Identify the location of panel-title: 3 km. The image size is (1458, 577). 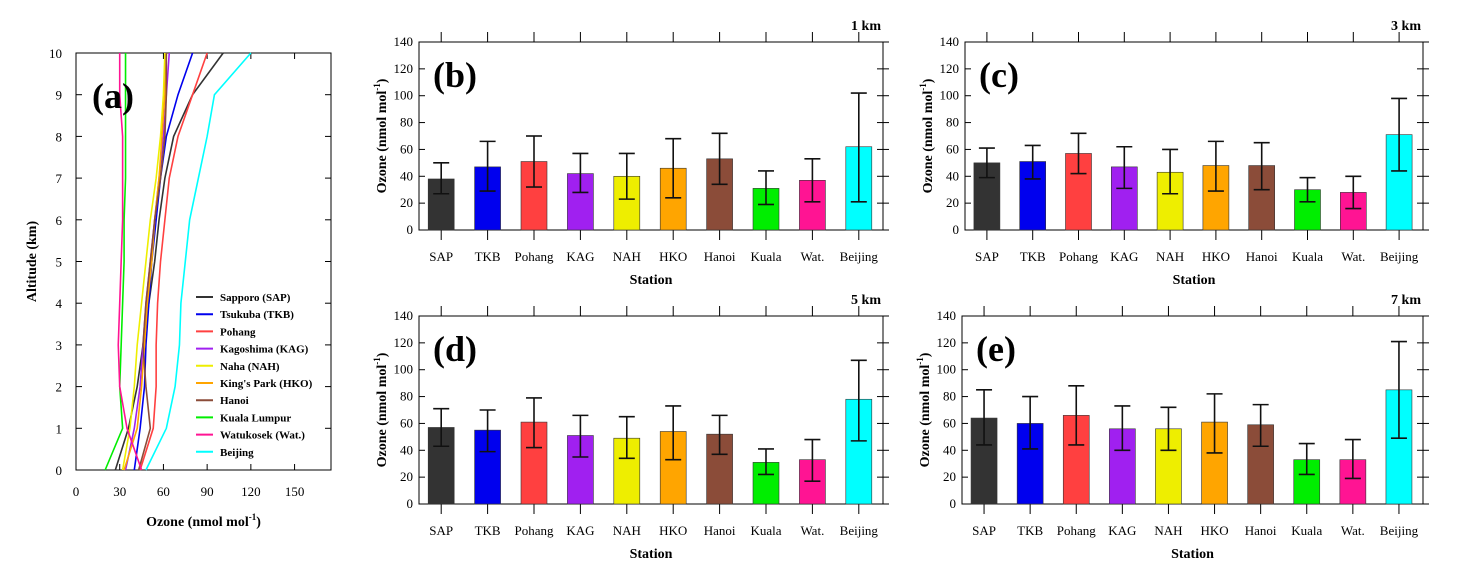
(1406, 26).